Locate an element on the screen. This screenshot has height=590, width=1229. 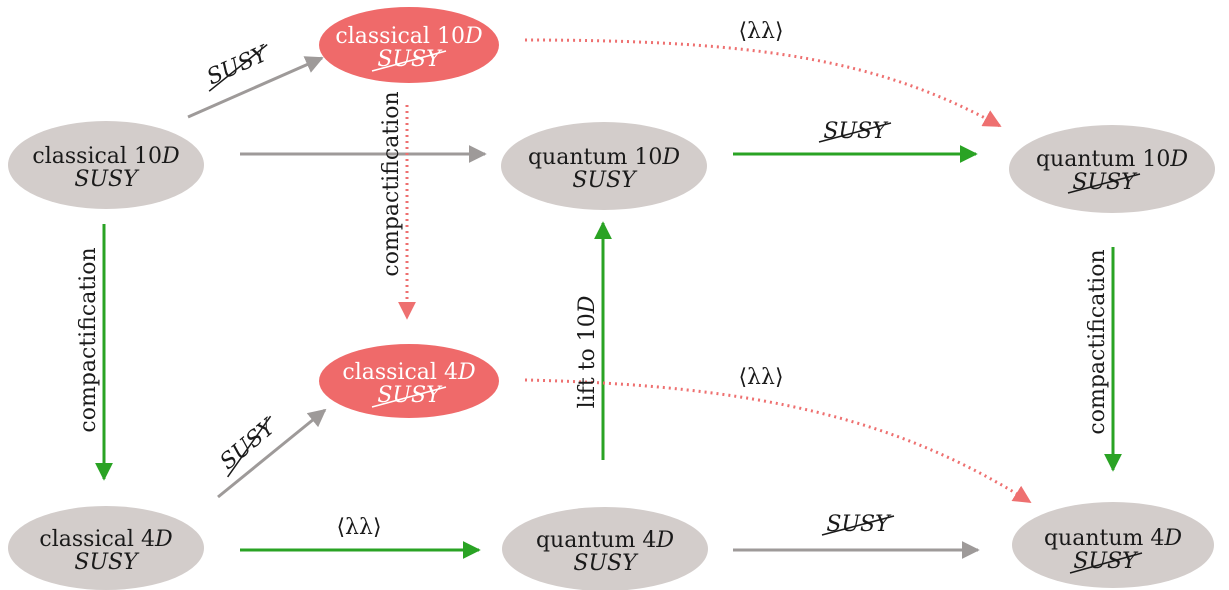
label-gaugino-middle: ⟨λλ⟩ is located at coordinates (760, 377).